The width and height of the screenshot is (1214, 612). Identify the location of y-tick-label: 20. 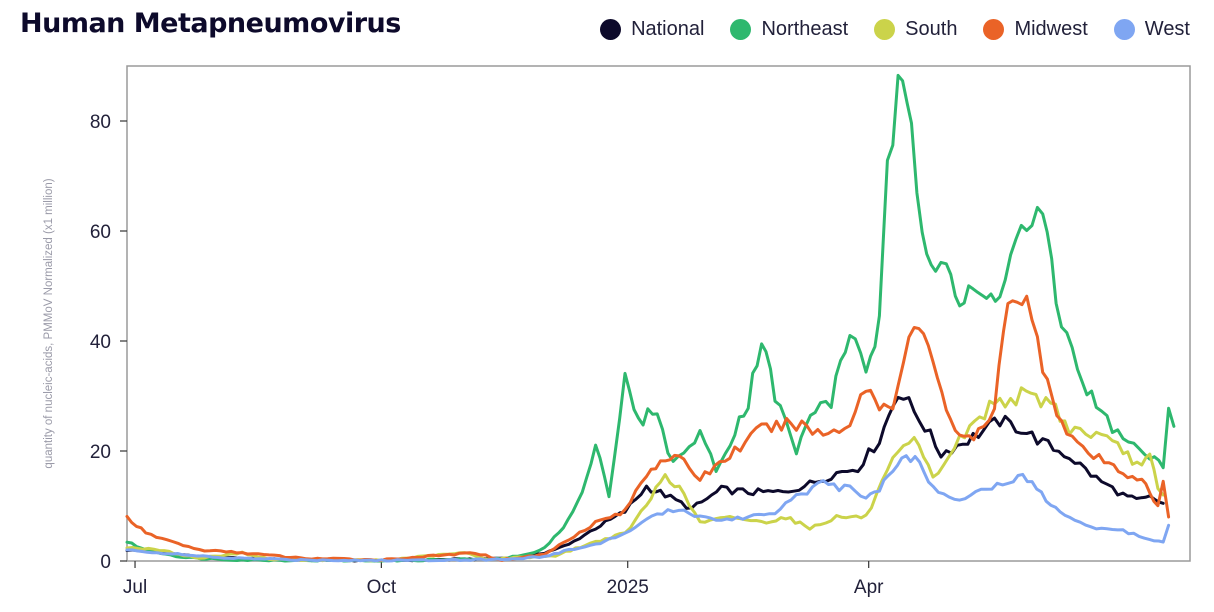
(100, 452).